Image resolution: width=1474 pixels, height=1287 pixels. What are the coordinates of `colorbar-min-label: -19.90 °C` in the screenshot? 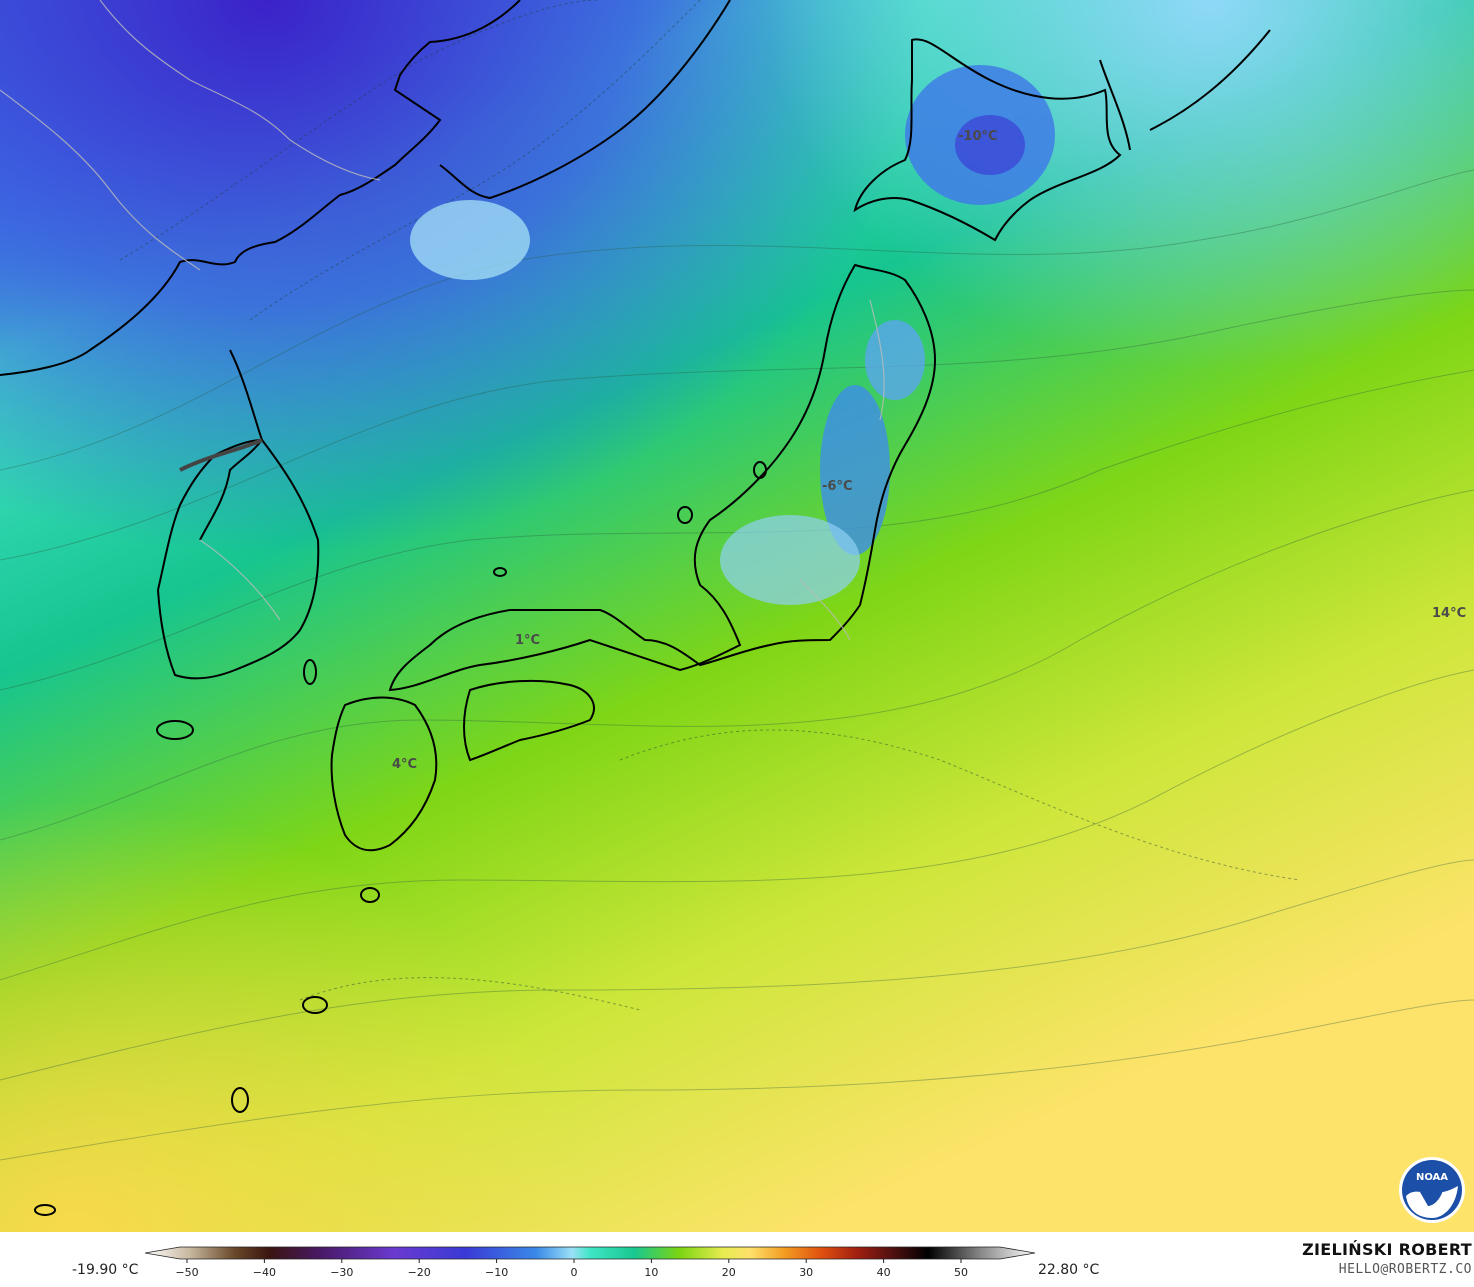 It's located at (105, 1270).